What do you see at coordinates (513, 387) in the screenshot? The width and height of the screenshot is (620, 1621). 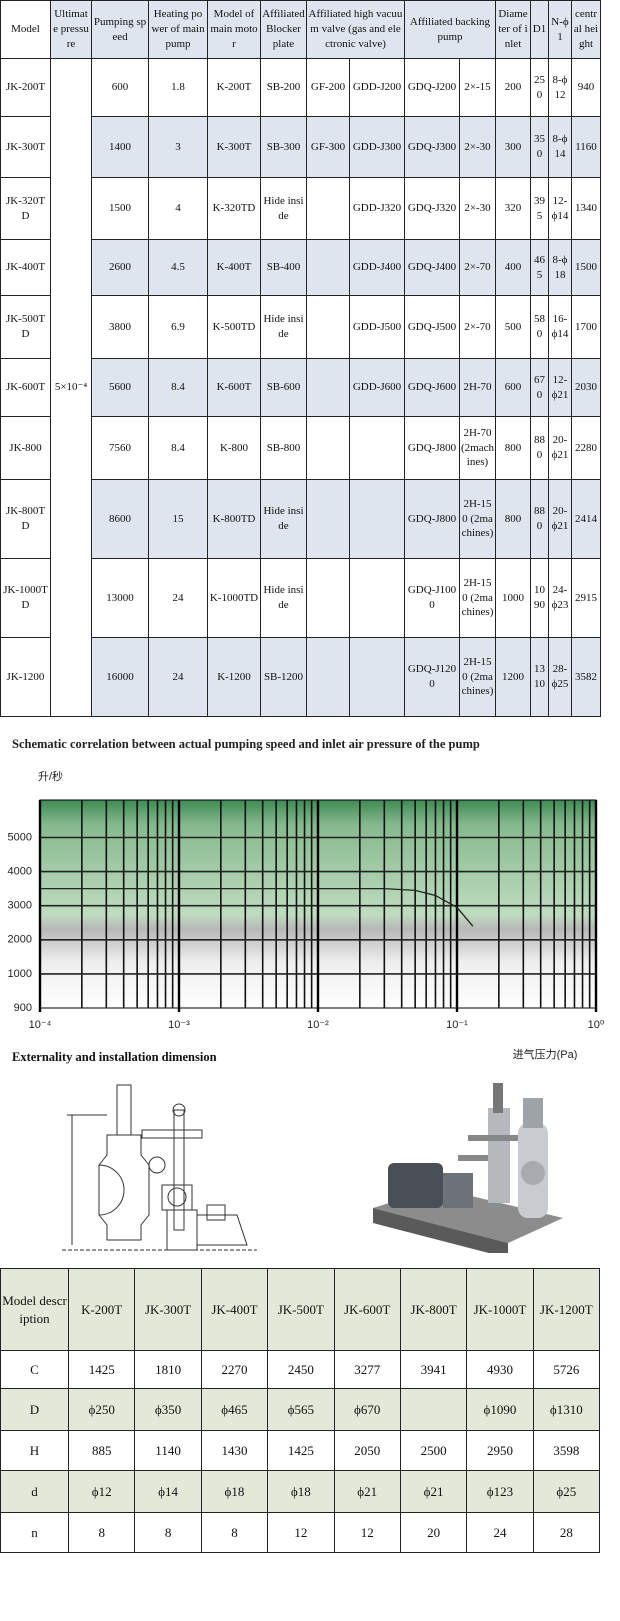 I see `data-cell: 600` at bounding box center [513, 387].